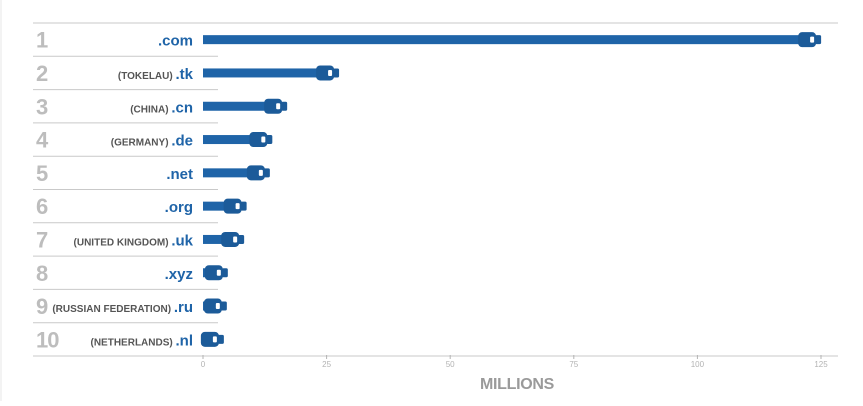  What do you see at coordinates (42, 206) in the screenshot?
I see `rank-number: 6` at bounding box center [42, 206].